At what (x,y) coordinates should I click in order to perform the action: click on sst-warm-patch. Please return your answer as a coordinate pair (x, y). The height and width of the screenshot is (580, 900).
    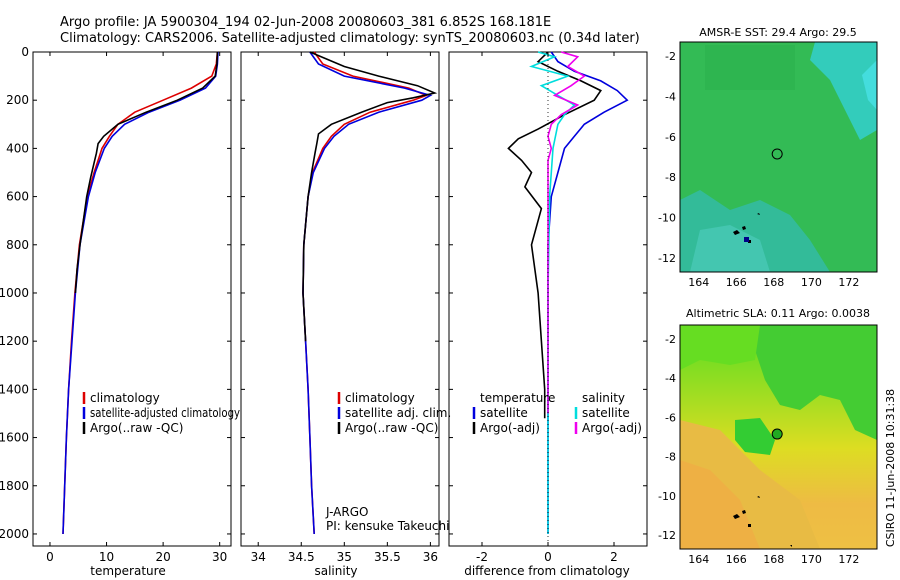
    Looking at the image, I should click on (843, 91).